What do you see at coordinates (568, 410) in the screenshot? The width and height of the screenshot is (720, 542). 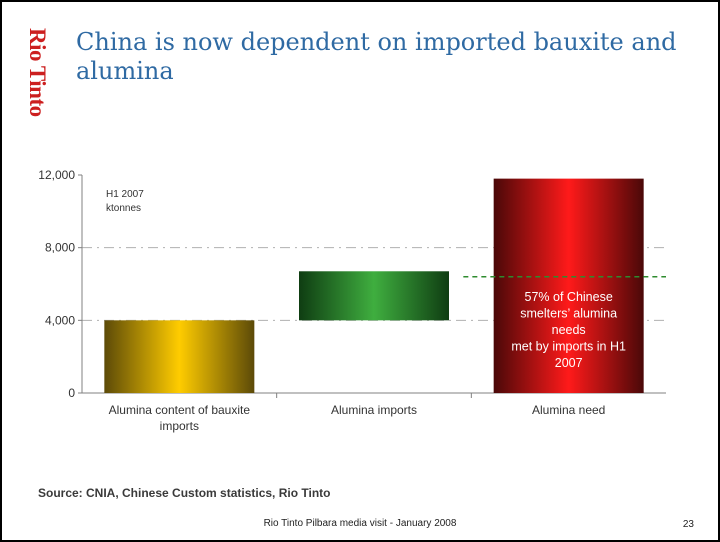 I see `x-category-label: Alumina need` at bounding box center [568, 410].